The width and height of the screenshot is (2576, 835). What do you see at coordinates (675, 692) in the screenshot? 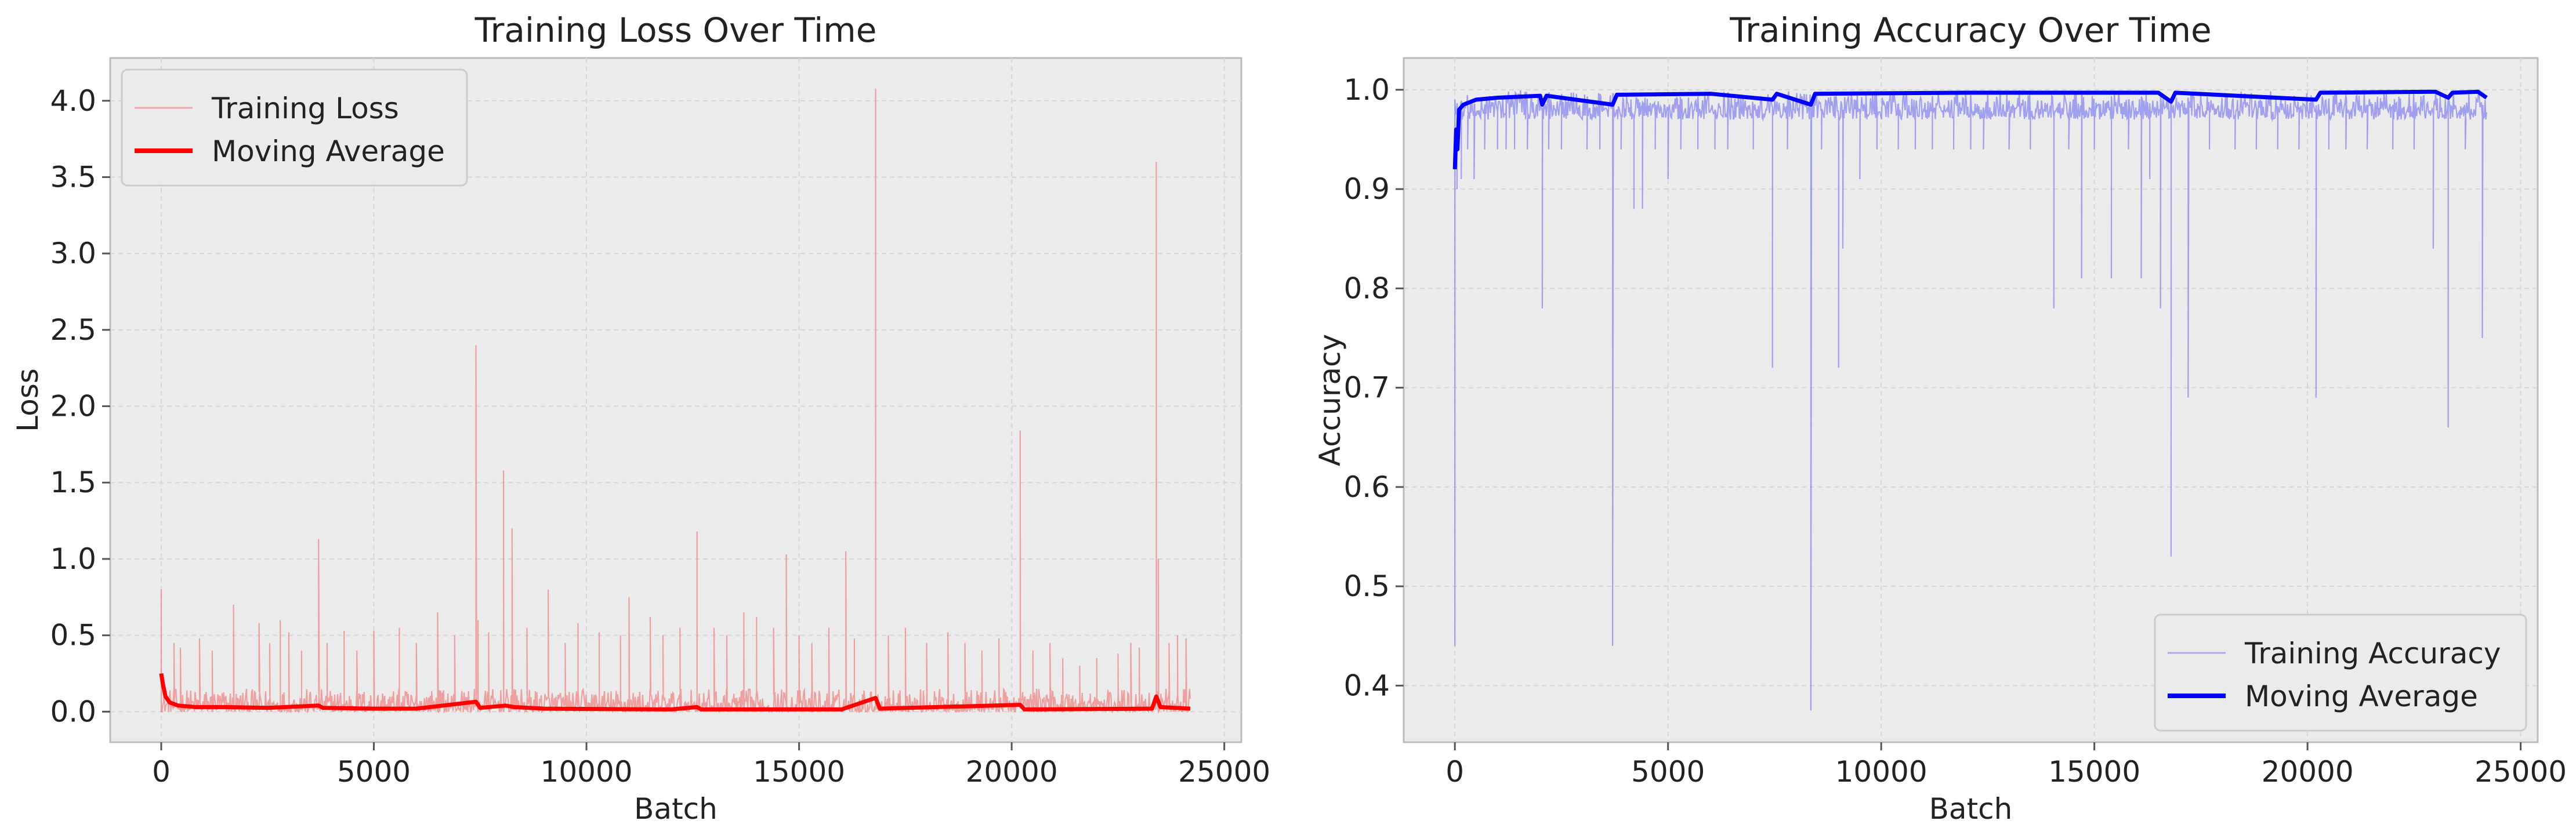
I see `loss-moving-average-line` at bounding box center [675, 692].